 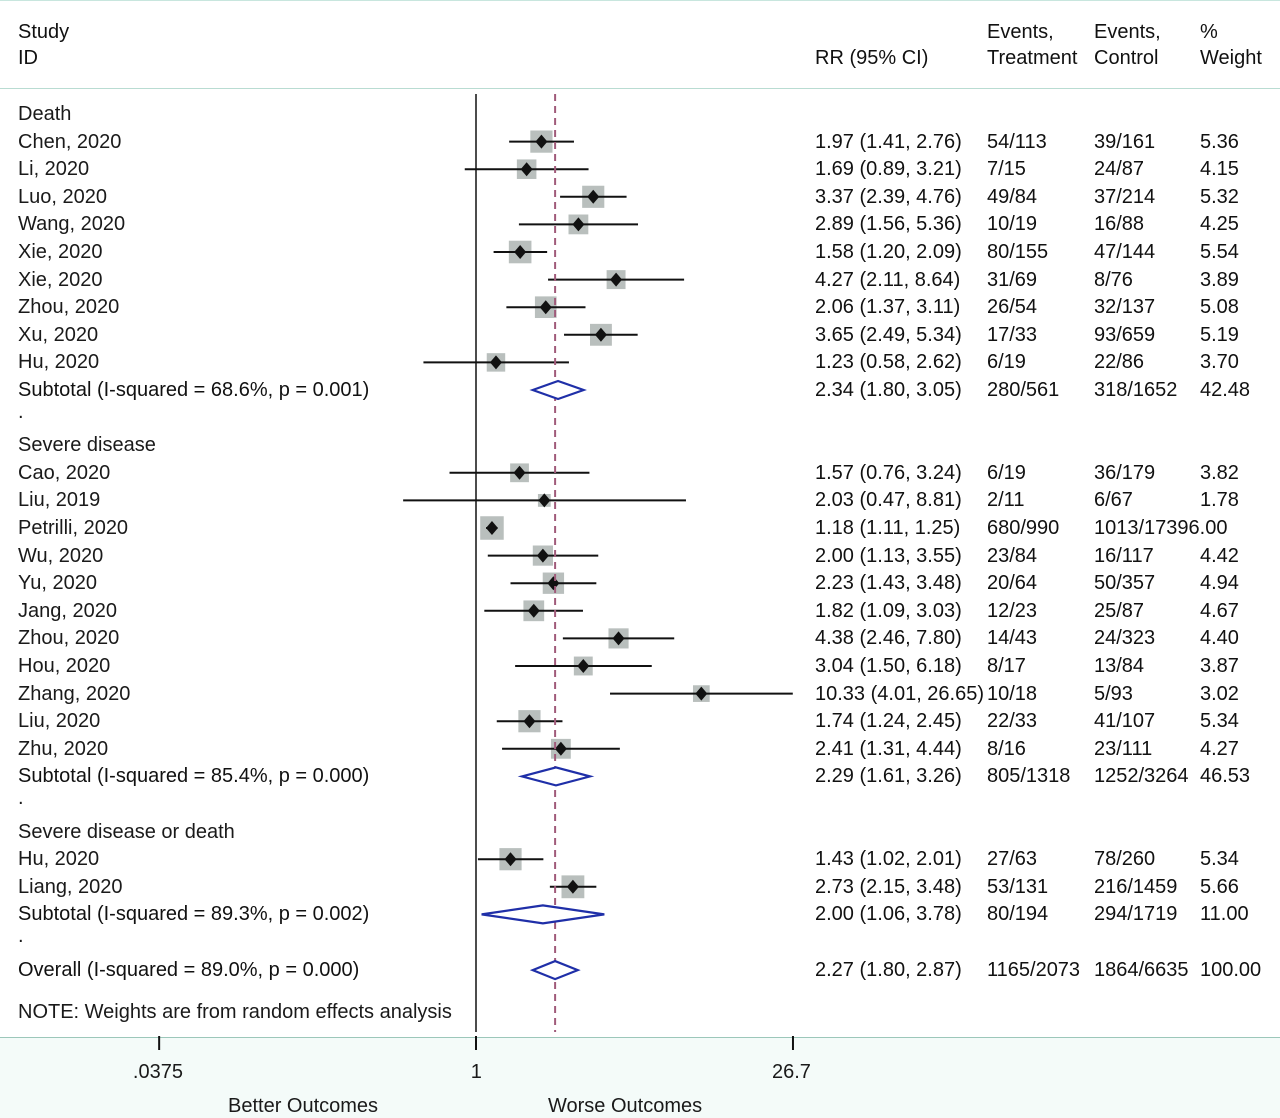 I want to click on subtotal-ci-text: 2.00 (1.06, 3.78), so click(x=888, y=914).